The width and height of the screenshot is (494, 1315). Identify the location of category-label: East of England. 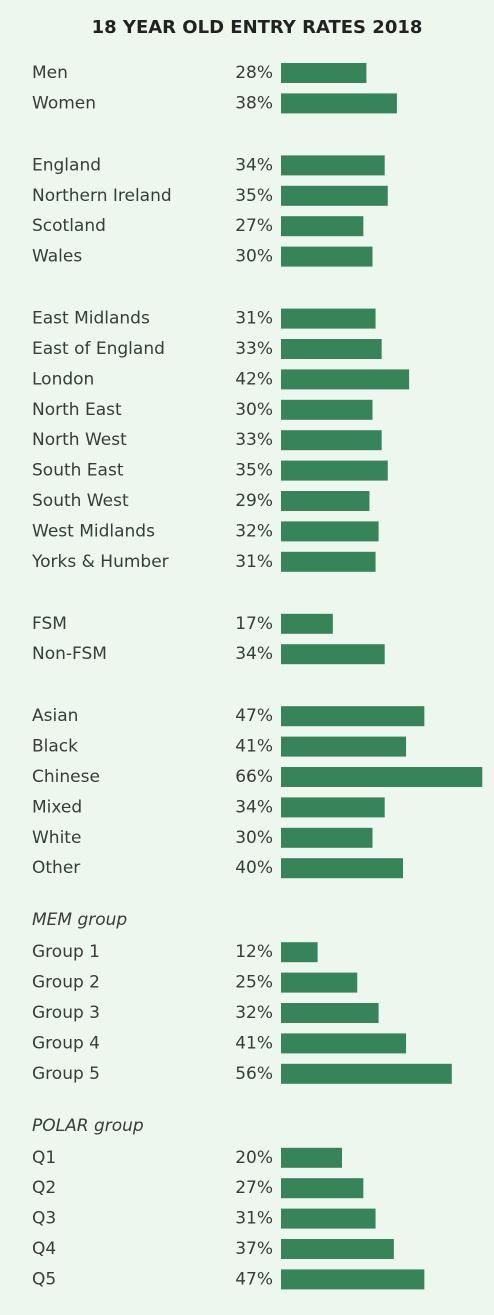
(98, 349).